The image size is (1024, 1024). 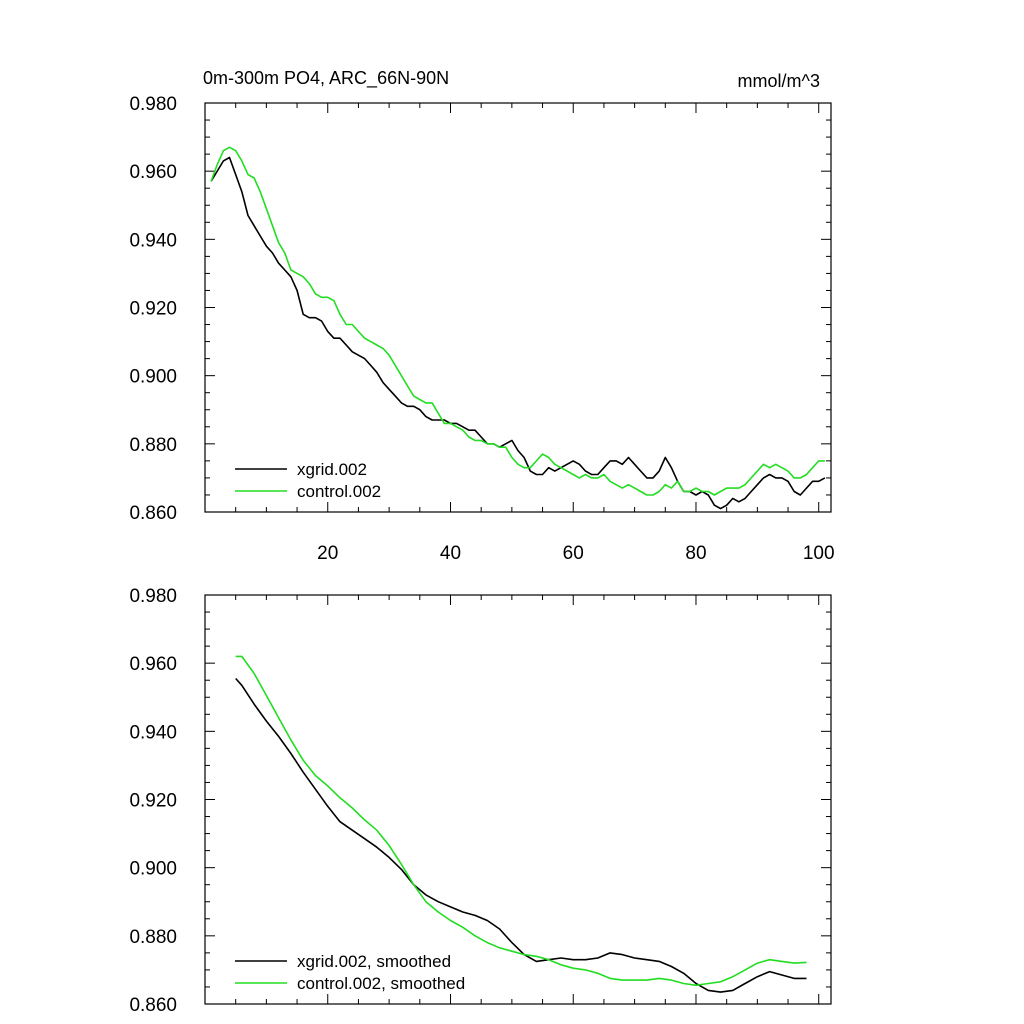 I want to click on top-legend: xgrid.002 control.002, so click(x=308, y=480).